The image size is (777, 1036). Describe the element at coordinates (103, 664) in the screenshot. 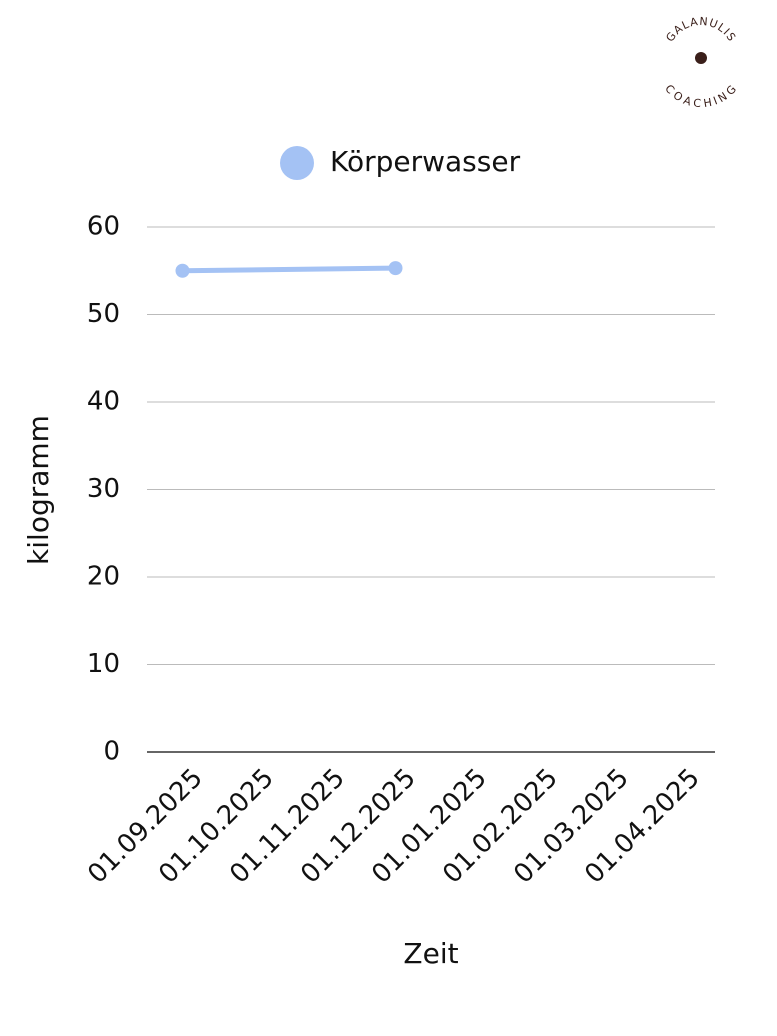

I see `y-tick-label: 10` at that location.